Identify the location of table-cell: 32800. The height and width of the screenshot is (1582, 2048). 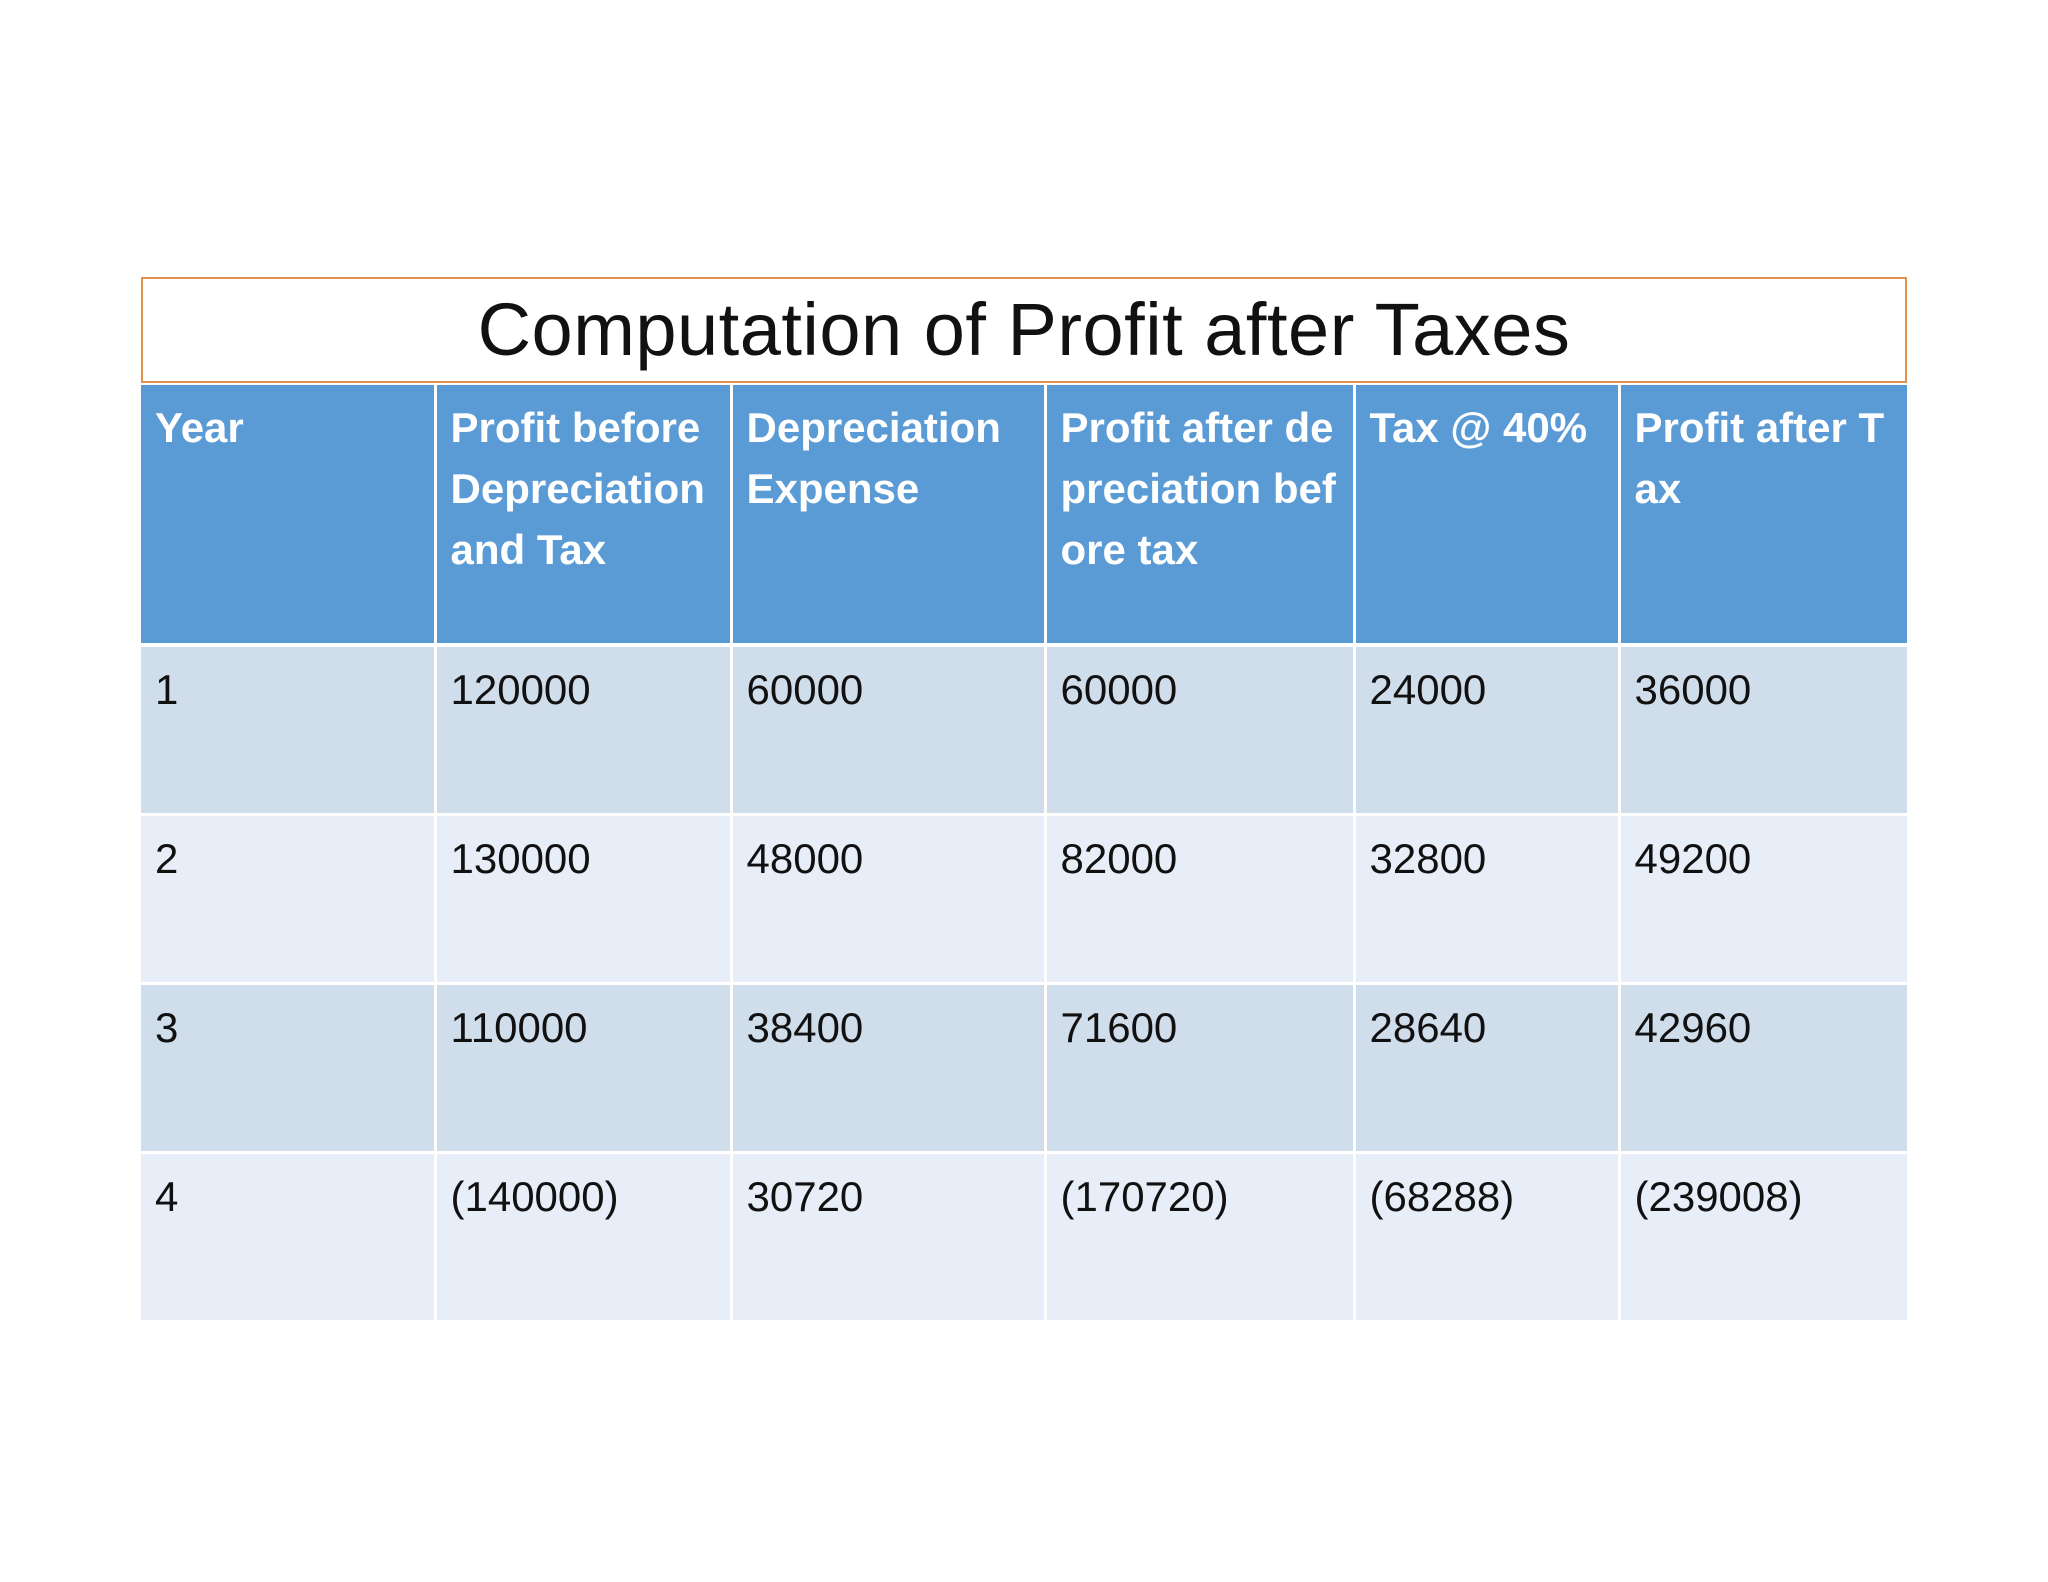
(1486, 899).